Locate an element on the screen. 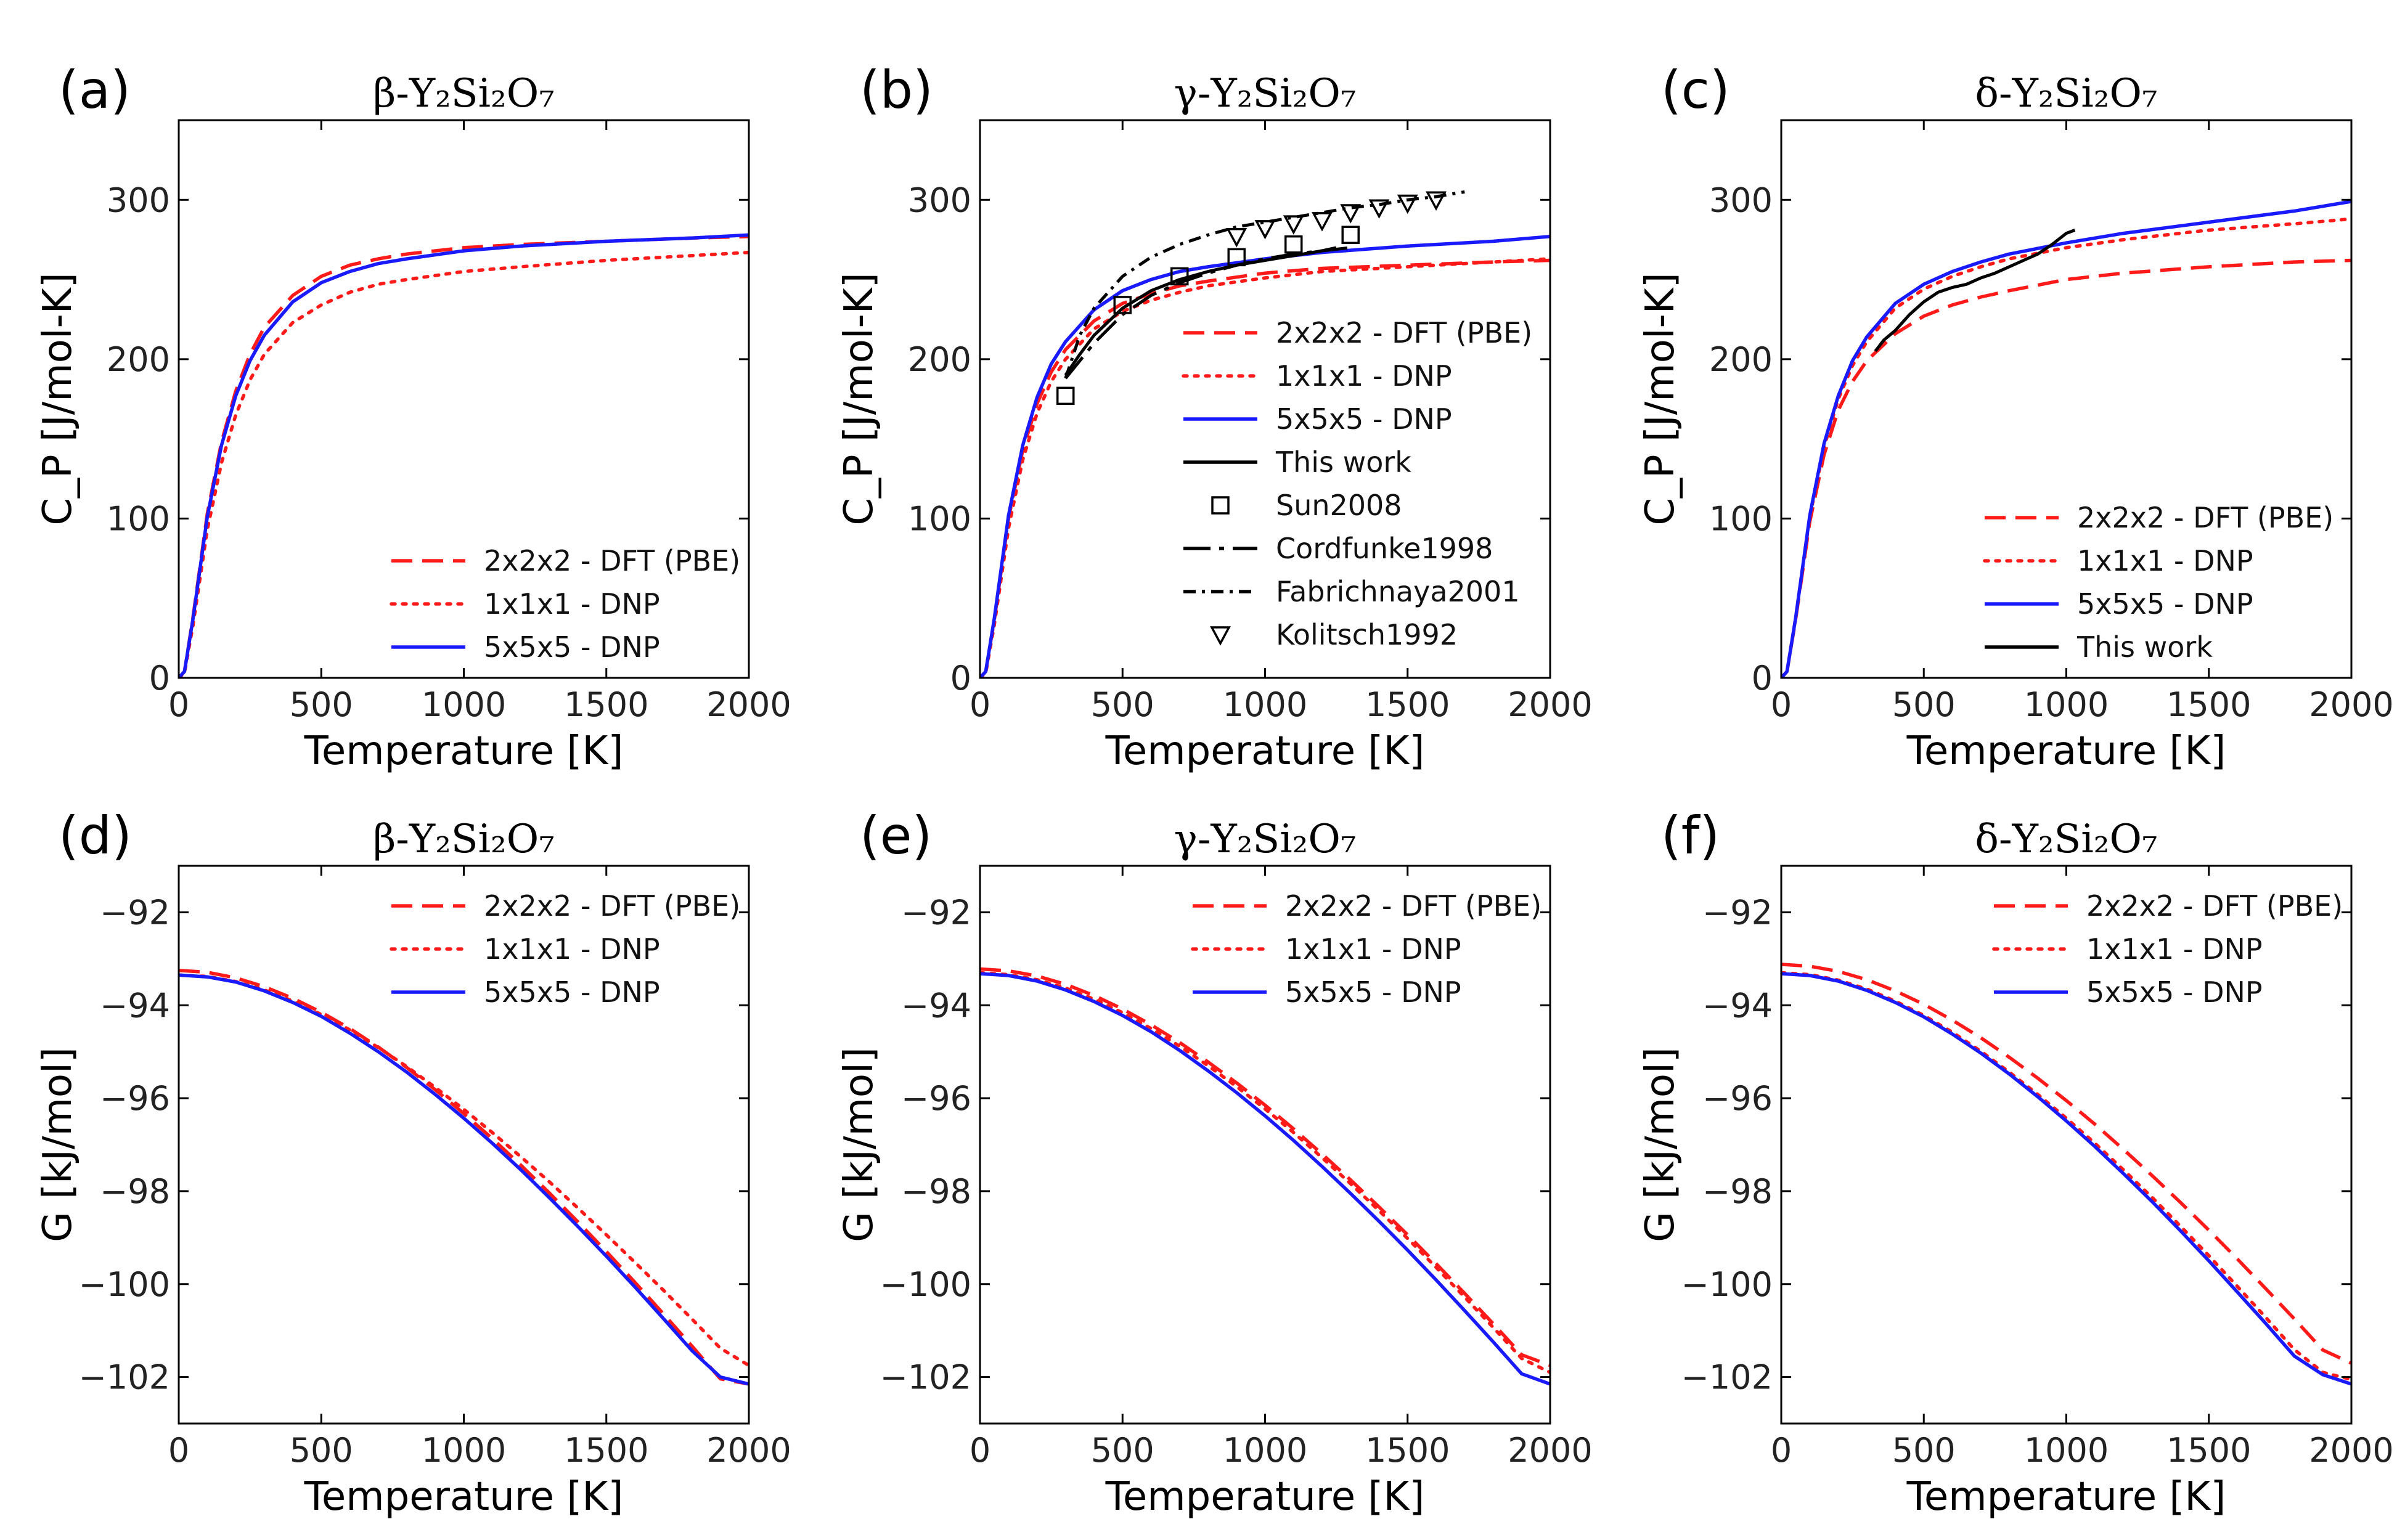 This screenshot has height=1540, width=2405. chart-title: γ-Y₂Si₂O₇ is located at coordinates (1265, 93).